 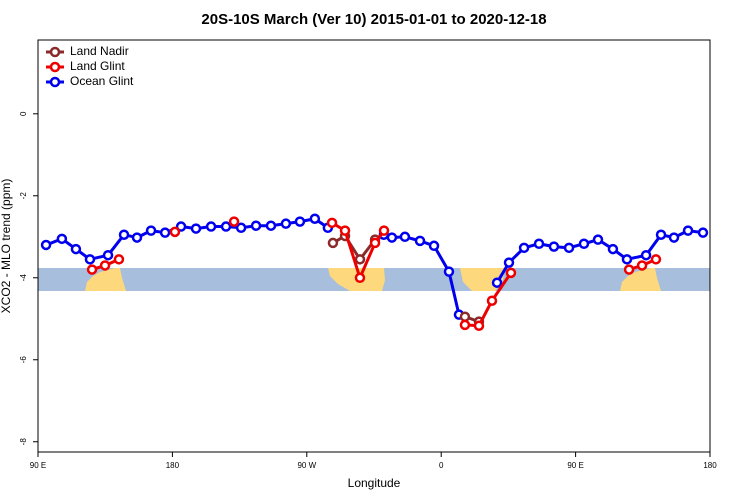 What do you see at coordinates (99, 51) in the screenshot?
I see `legend-label: Land Nadir` at bounding box center [99, 51].